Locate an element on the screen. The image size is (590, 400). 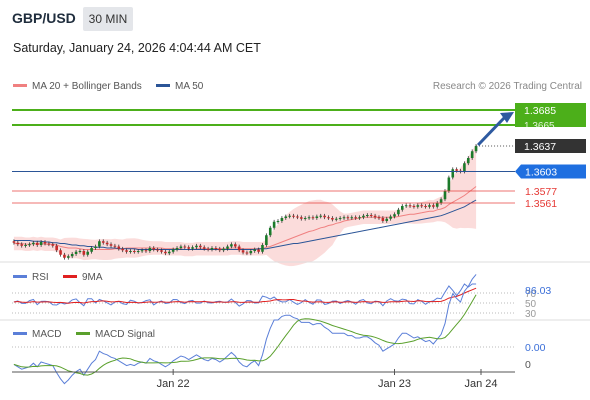
legend-macd: MACD is located at coordinates (37, 334).